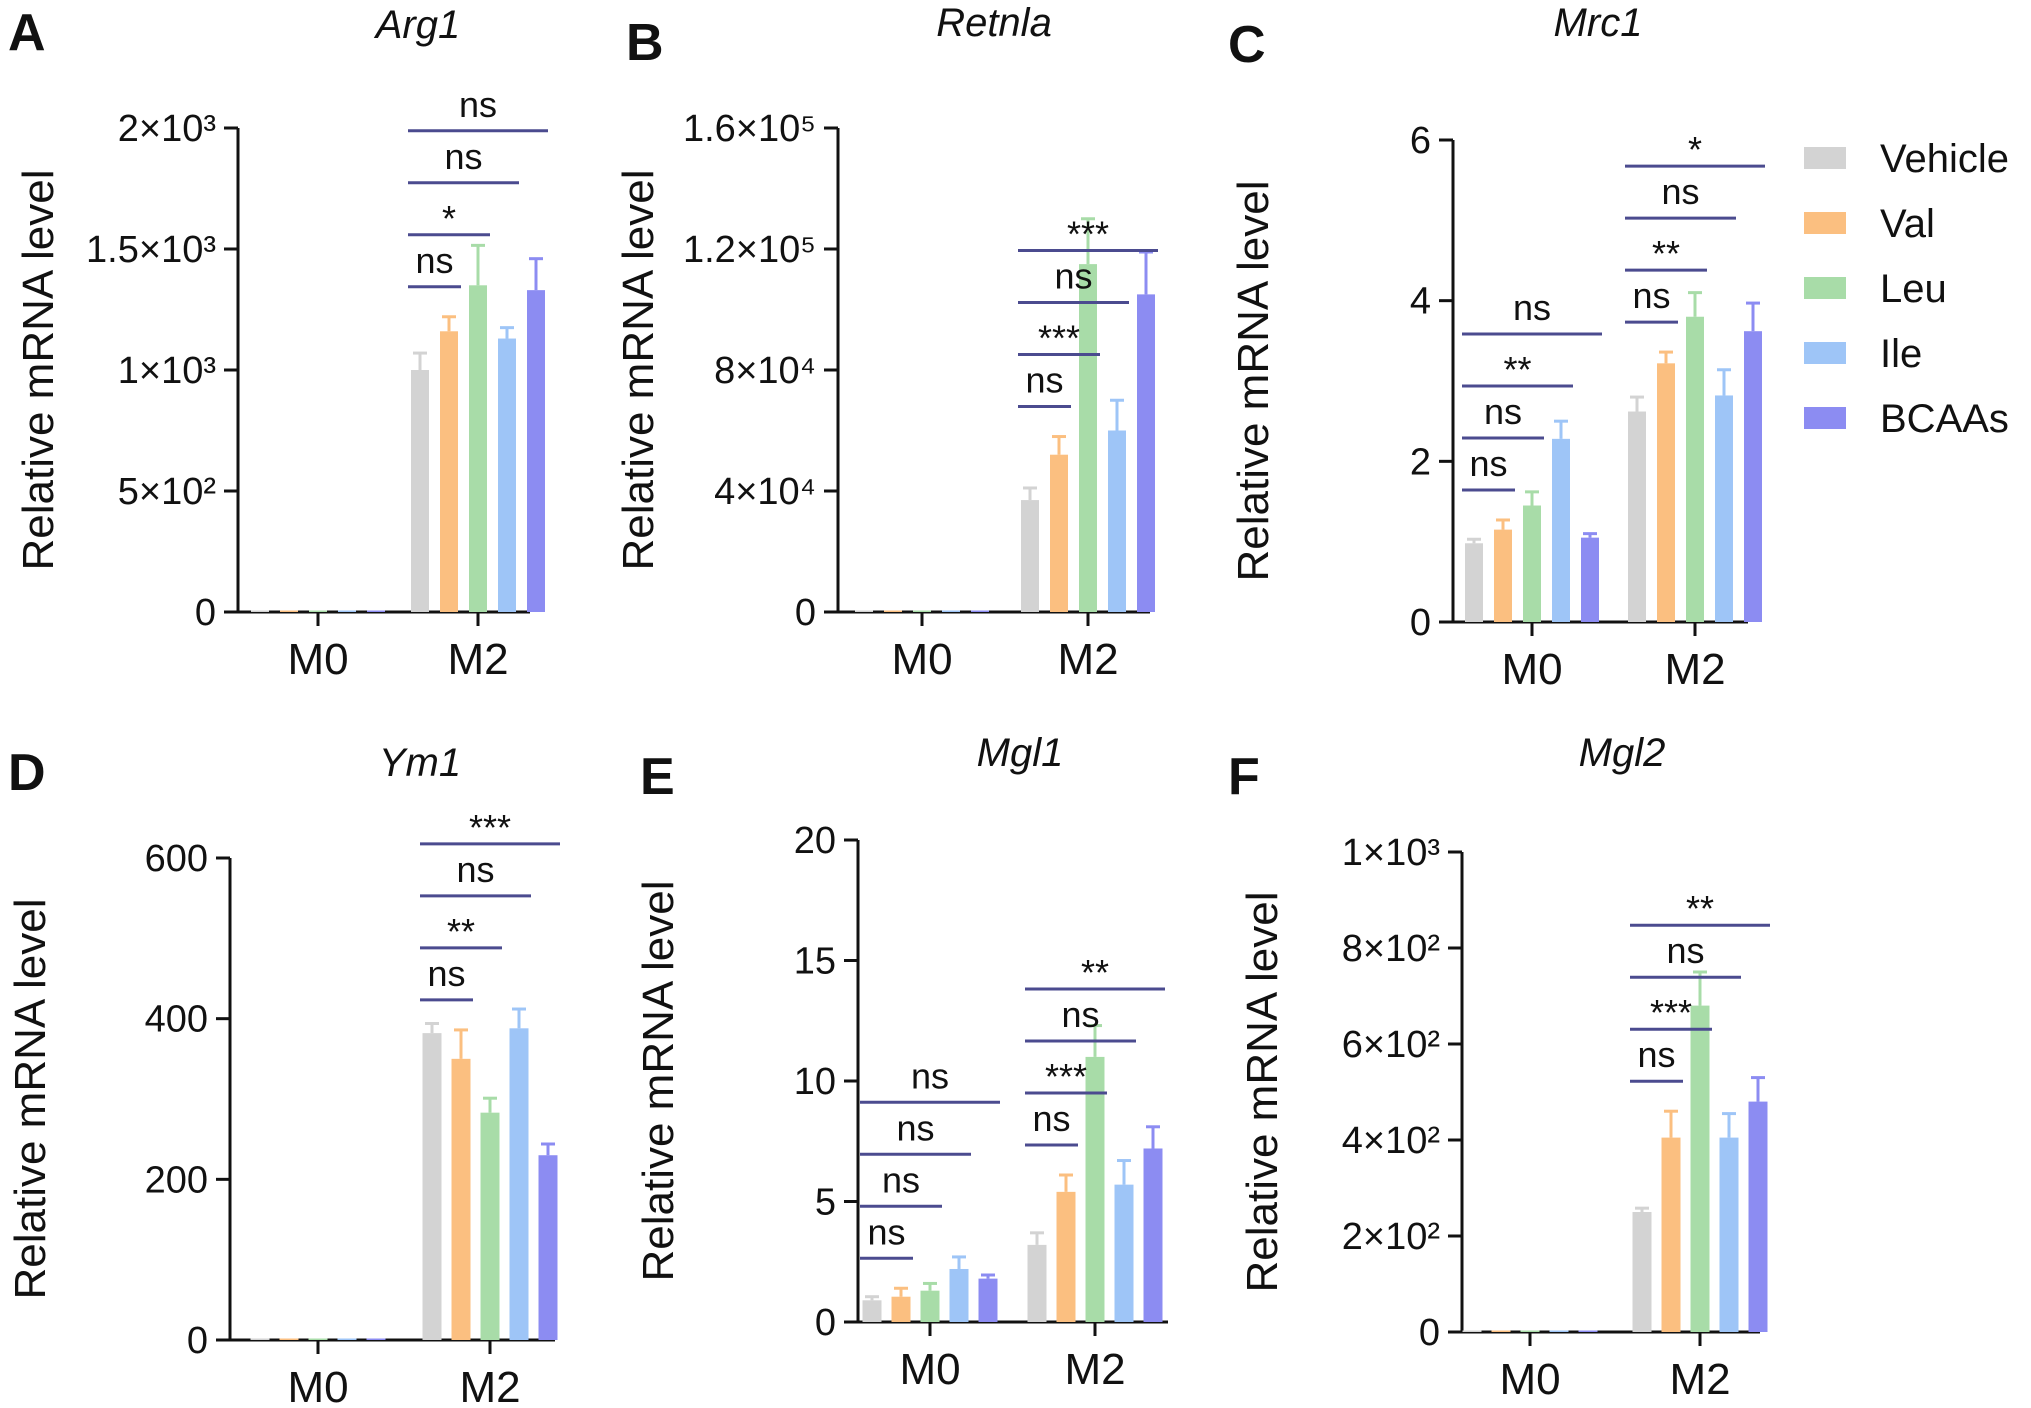 The image size is (2031, 1408). I want to click on legend-label-val: Val, so click(1907, 224).